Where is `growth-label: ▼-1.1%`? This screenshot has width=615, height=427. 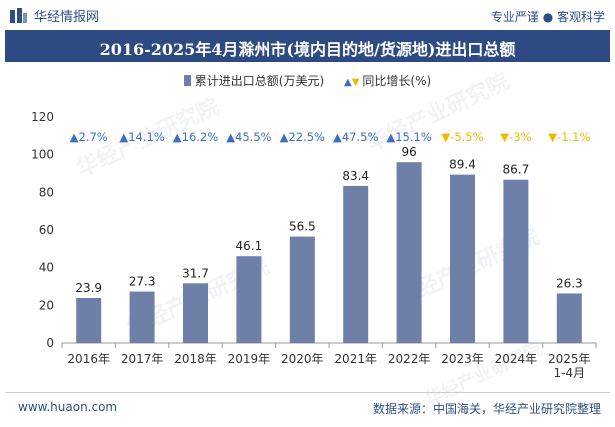 growth-label: ▼-1.1% is located at coordinates (569, 137).